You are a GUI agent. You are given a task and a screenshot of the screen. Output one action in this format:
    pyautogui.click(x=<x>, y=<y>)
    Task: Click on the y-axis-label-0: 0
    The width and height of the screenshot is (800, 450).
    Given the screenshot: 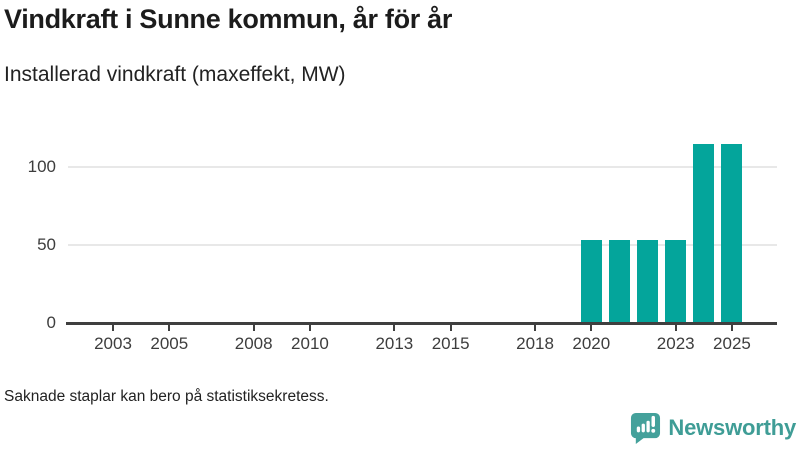 What is the action you would take?
    pyautogui.click(x=51, y=322)
    